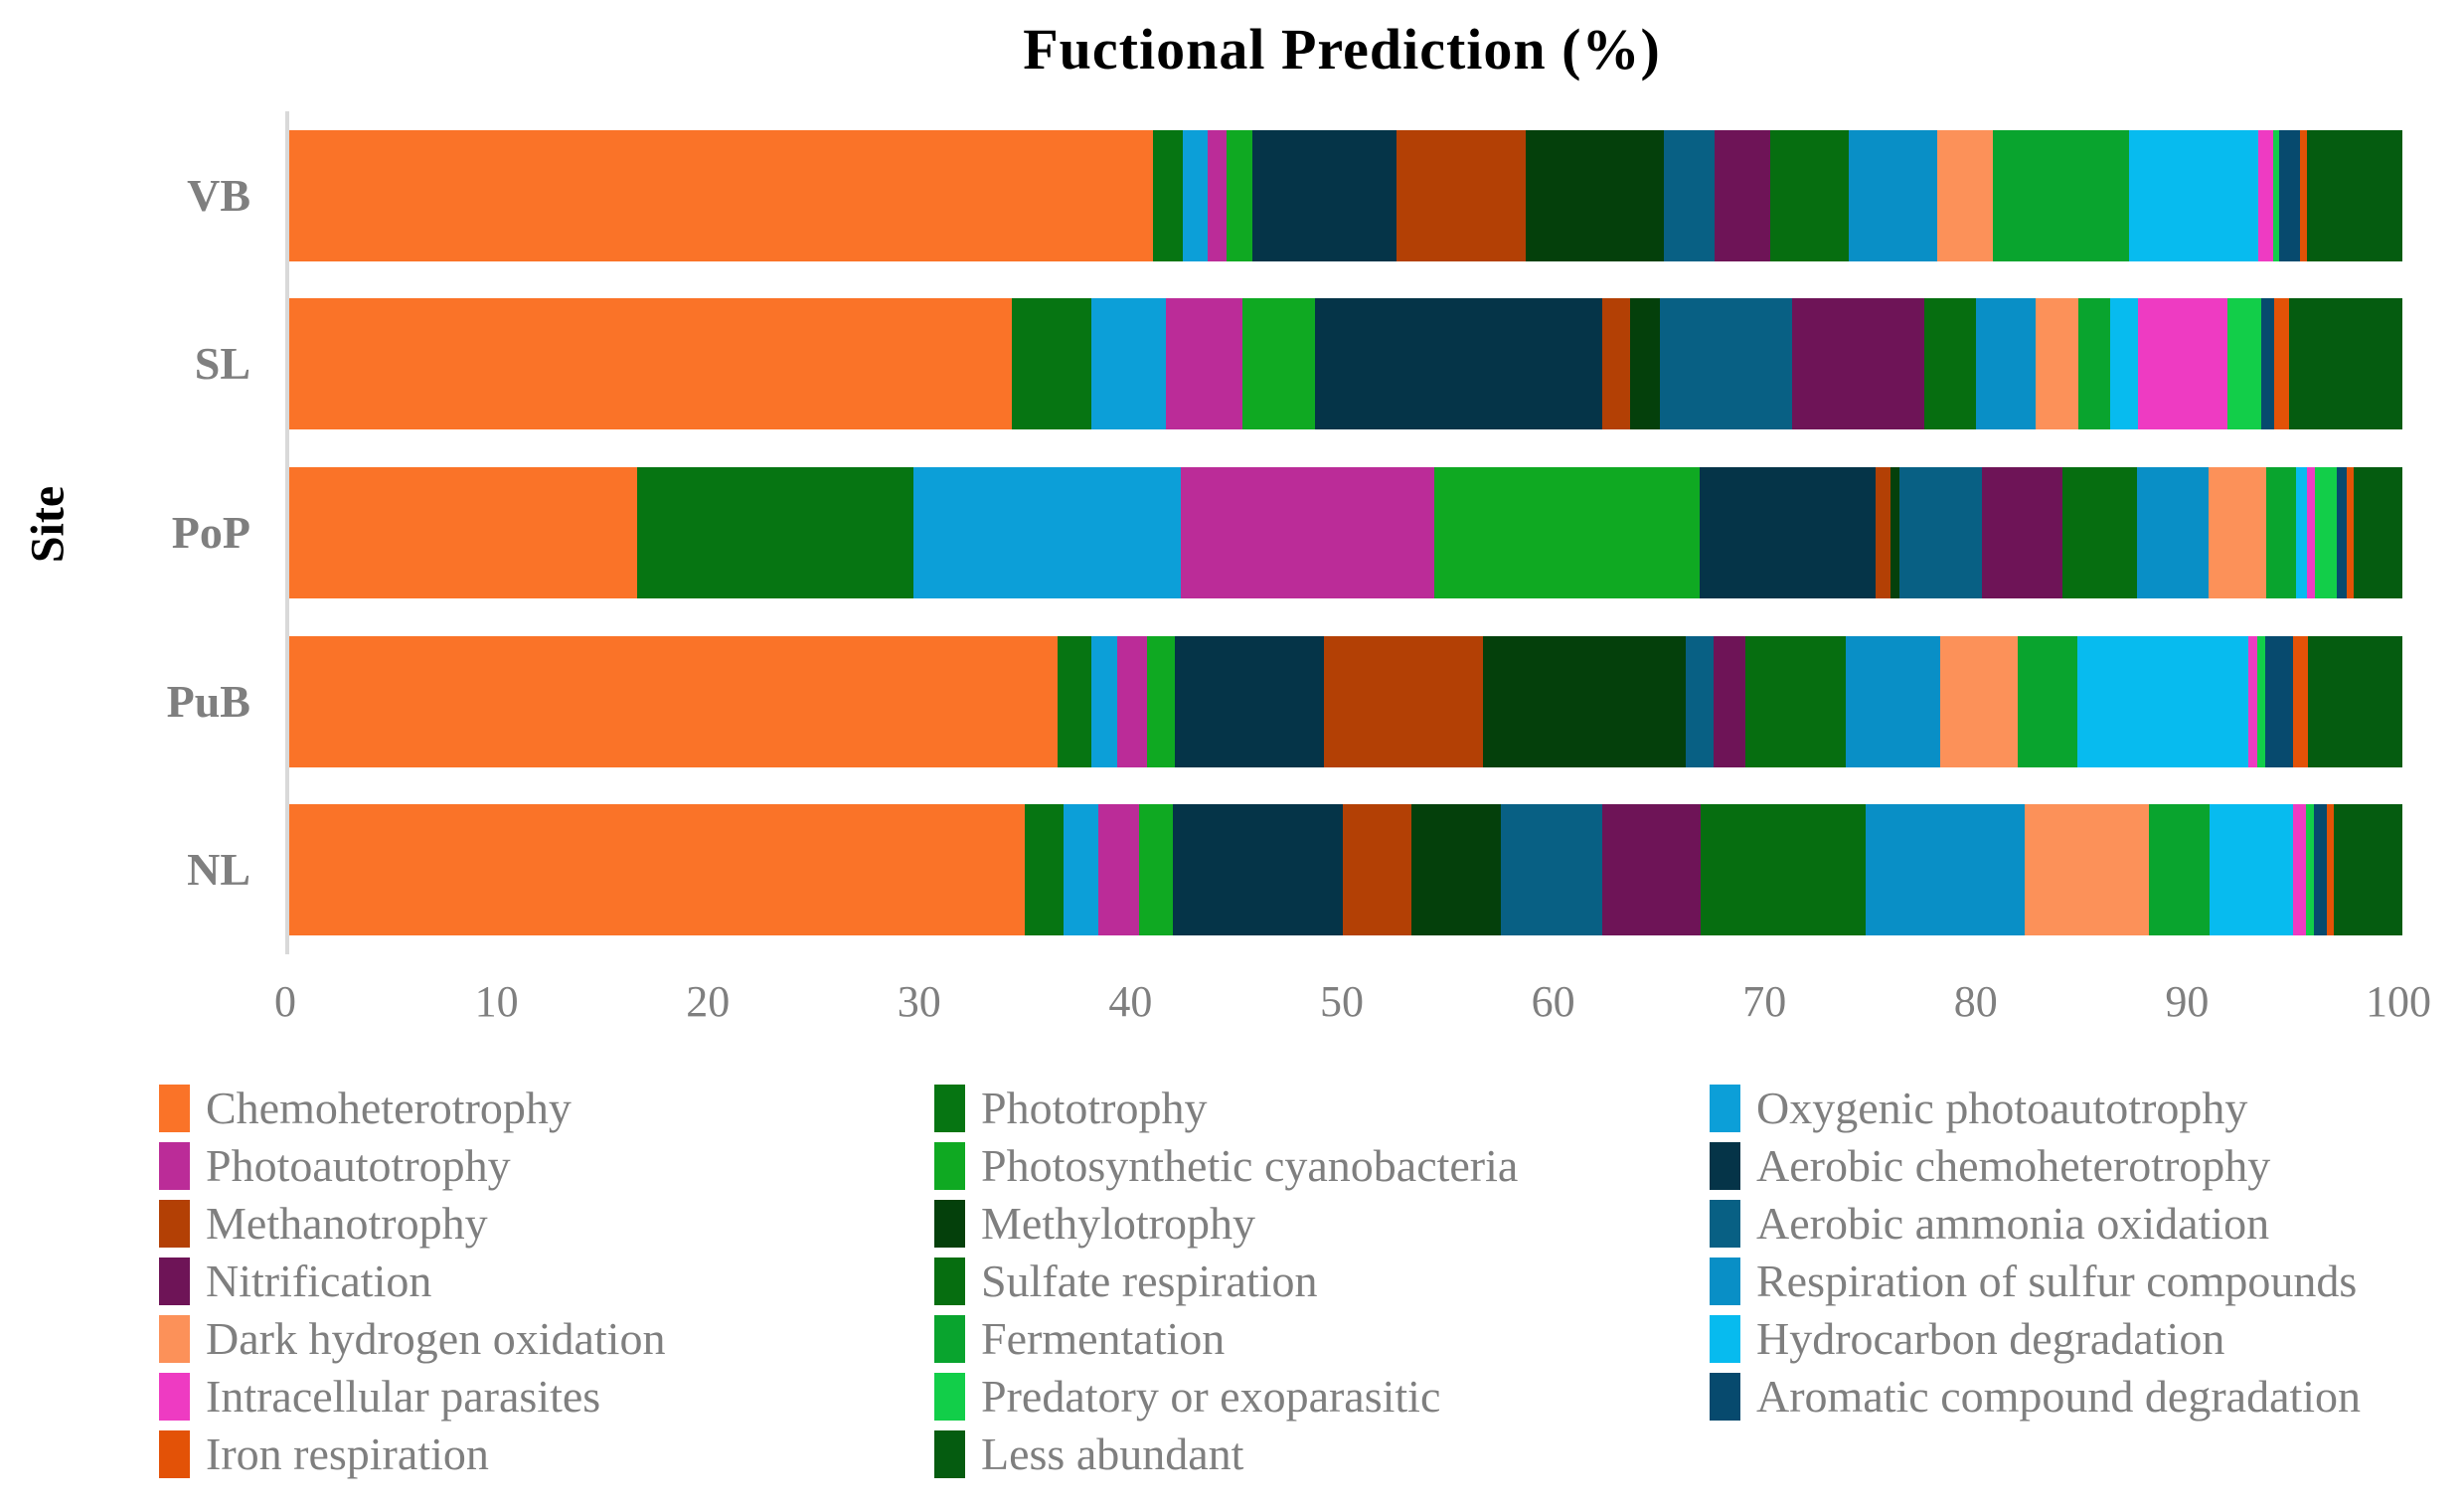 The height and width of the screenshot is (1510, 2464). I want to click on legend-label: Less abundant, so click(1113, 1453).